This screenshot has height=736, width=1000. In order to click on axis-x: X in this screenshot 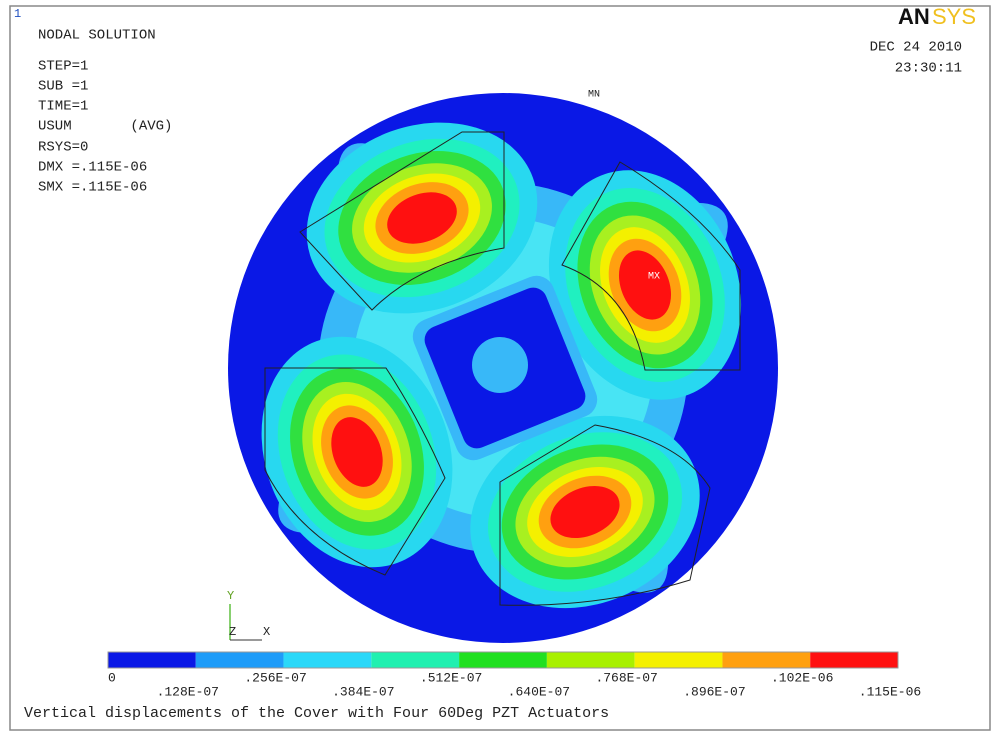, I will do `click(266, 632)`.